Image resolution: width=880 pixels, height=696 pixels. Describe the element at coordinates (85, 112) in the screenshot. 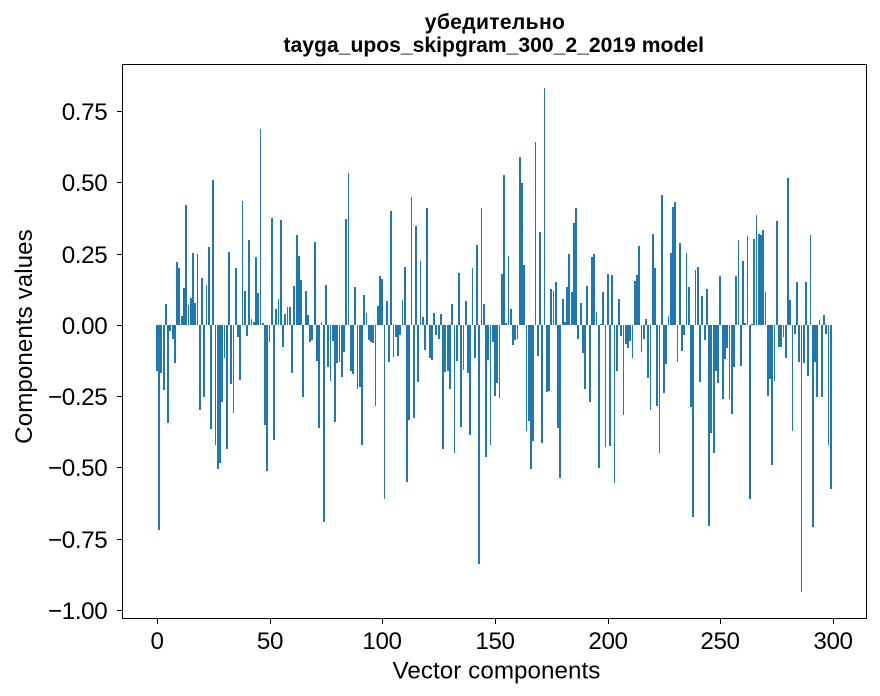

I see `svg-text: 0.75` at that location.